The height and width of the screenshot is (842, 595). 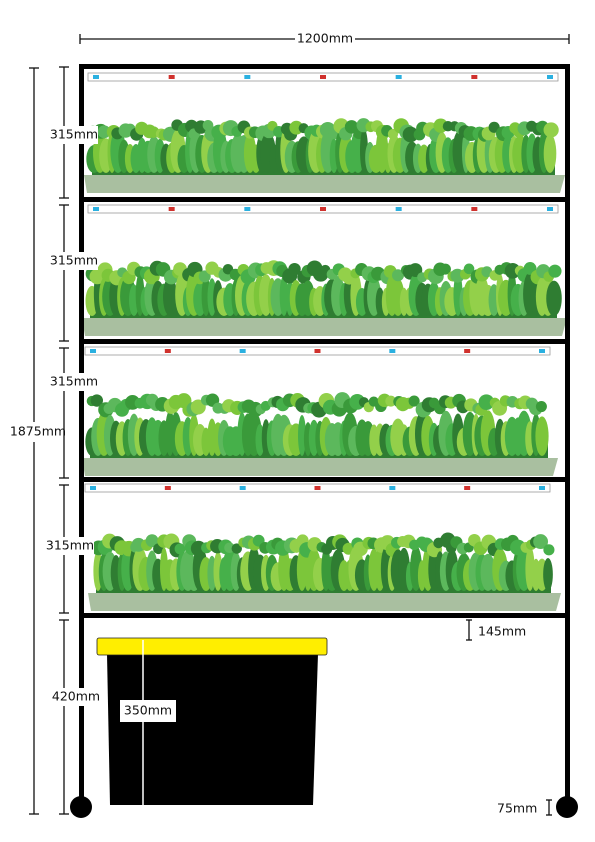 What do you see at coordinates (567, 436) in the screenshot?
I see `right-post` at bounding box center [567, 436].